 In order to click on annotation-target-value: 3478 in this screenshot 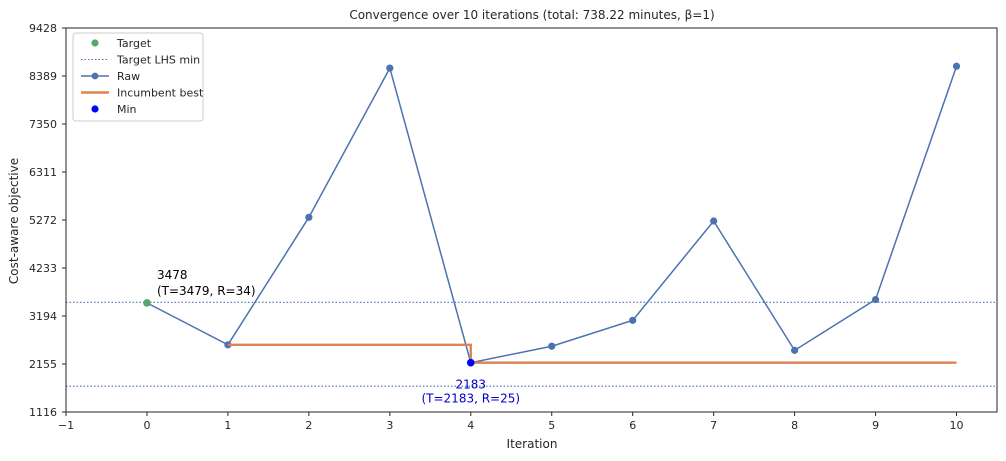, I will do `click(172, 275)`.